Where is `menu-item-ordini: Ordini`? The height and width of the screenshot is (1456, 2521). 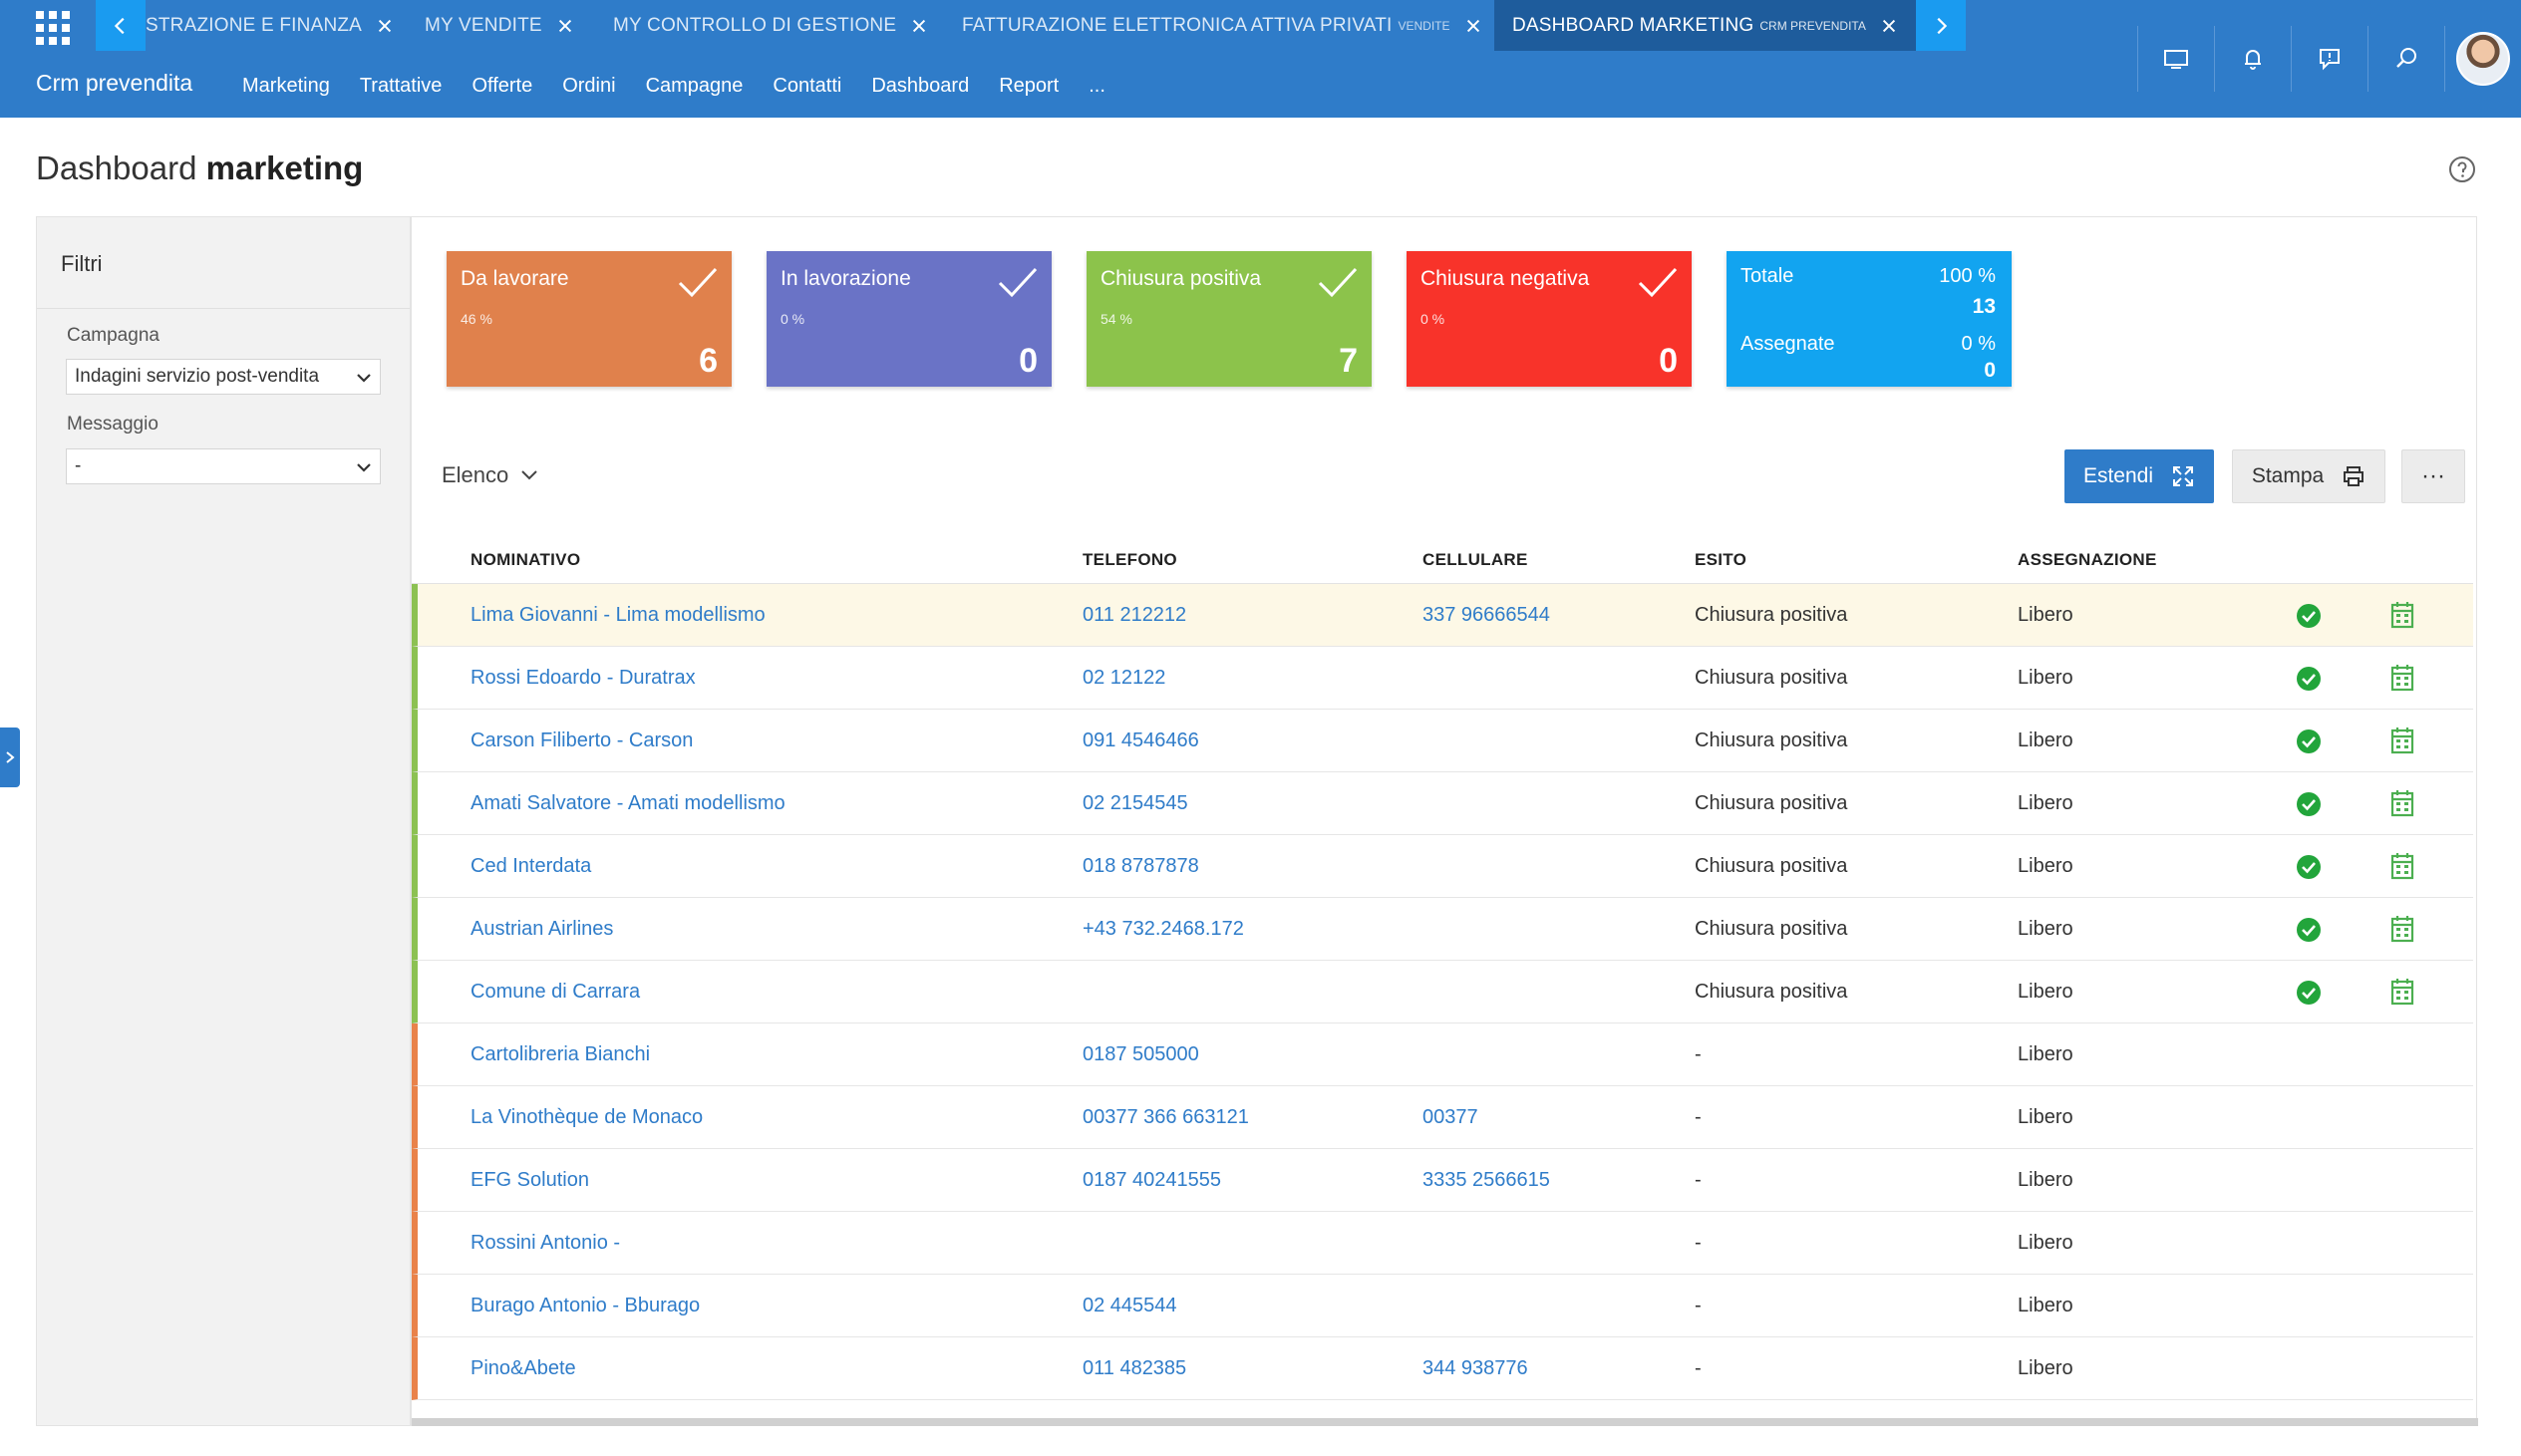
menu-item-ordini: Ordini is located at coordinates (589, 86).